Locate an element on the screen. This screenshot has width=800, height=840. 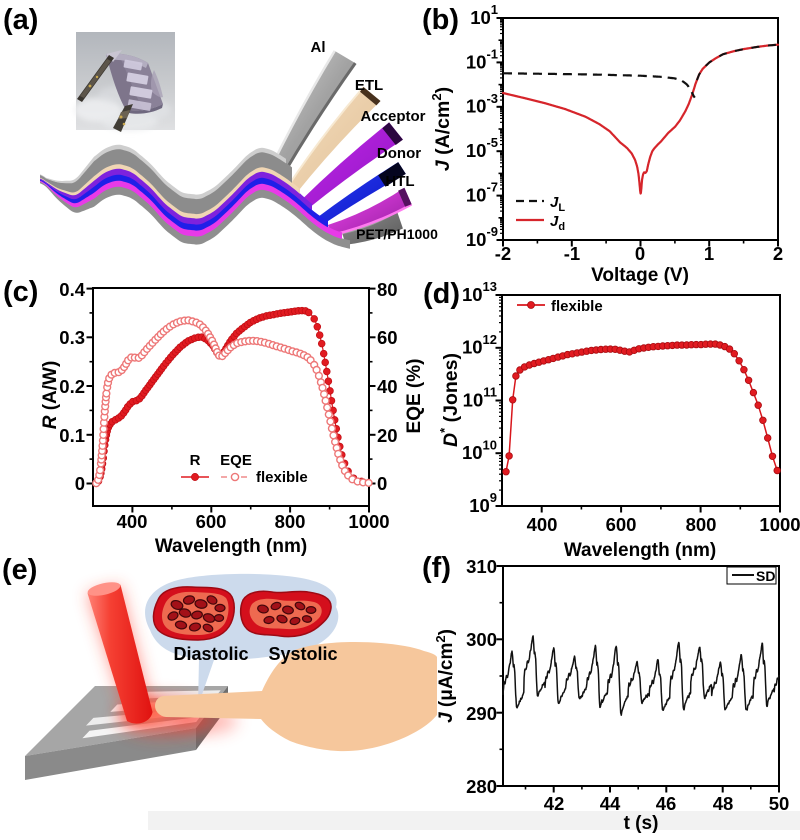
svg-text: Jd is located at coordinates (557, 223).